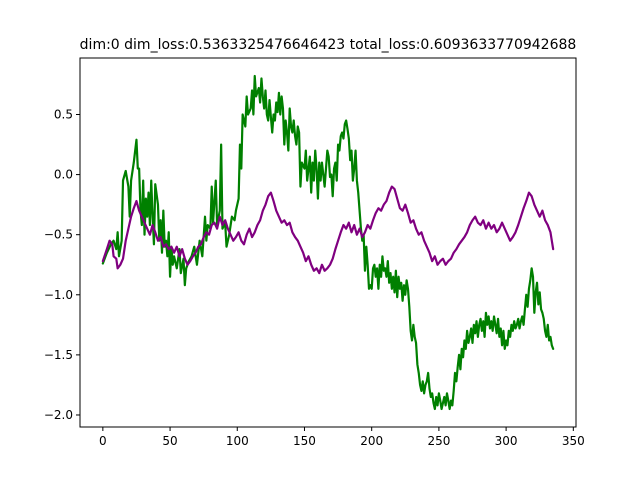 Image resolution: width=640 pixels, height=480 pixels. Describe the element at coordinates (58, 355) in the screenshot. I see `y-tick-label: −1.5` at that location.